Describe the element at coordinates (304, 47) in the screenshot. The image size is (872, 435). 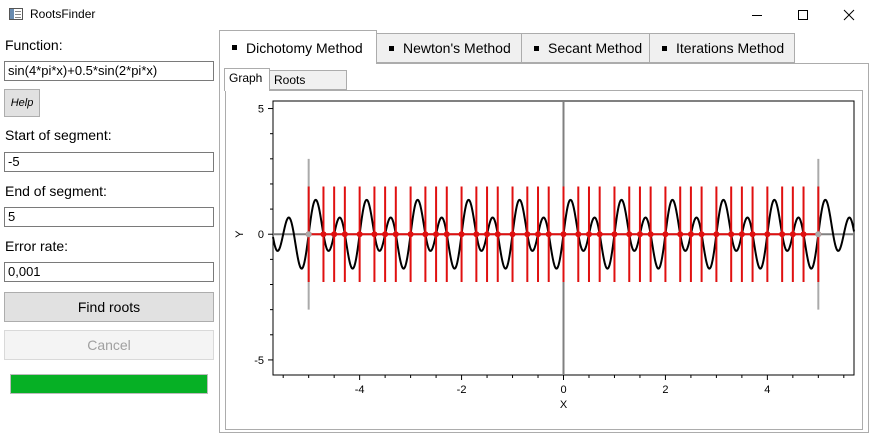
I see `tab-label: Dichotomy Method` at that location.